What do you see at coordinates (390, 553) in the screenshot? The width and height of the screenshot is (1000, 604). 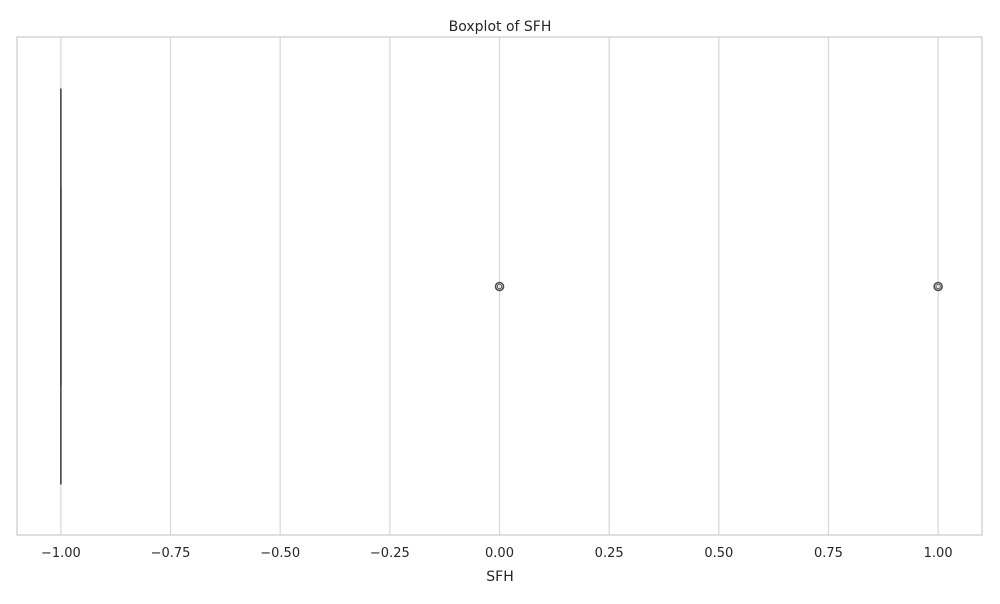 I see `x-tick-label: −0.25` at bounding box center [390, 553].